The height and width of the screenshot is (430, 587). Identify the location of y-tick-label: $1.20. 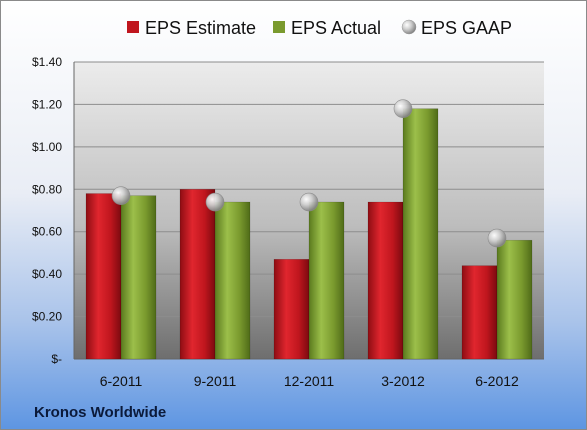
(47, 104).